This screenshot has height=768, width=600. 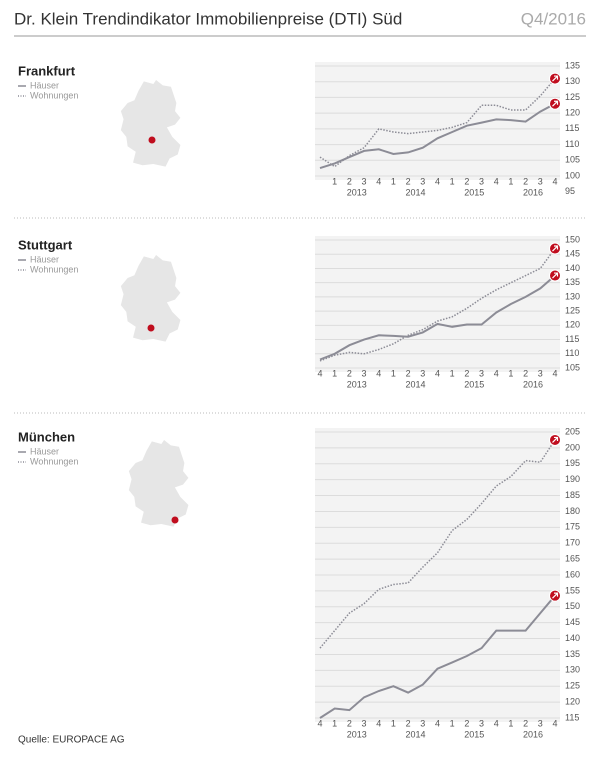 I want to click on panel-title: Stuttgart, so click(x=45, y=244).